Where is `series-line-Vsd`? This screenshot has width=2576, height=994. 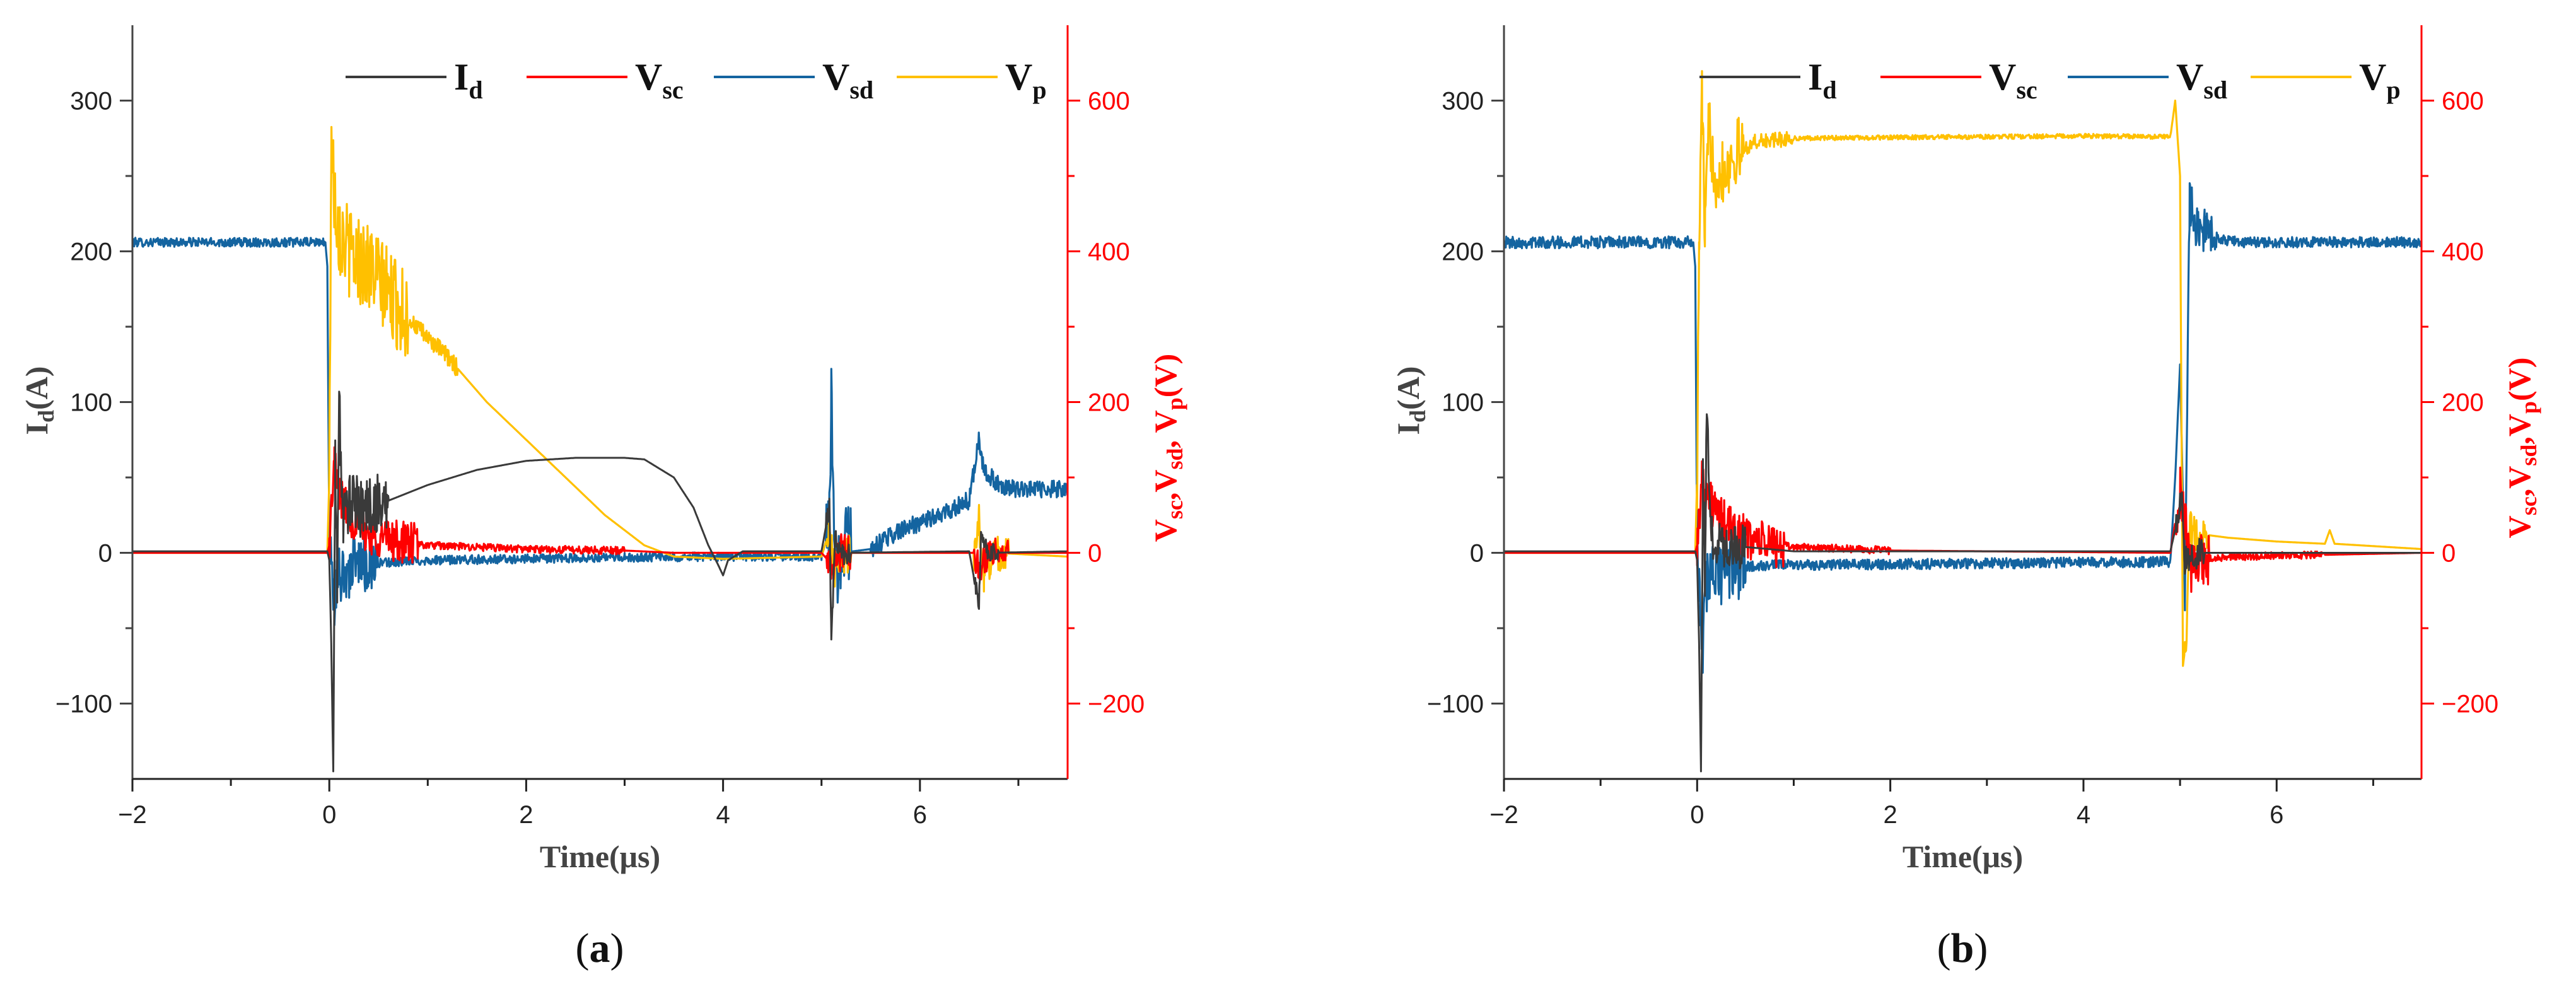 series-line-Vsd is located at coordinates (600, 431).